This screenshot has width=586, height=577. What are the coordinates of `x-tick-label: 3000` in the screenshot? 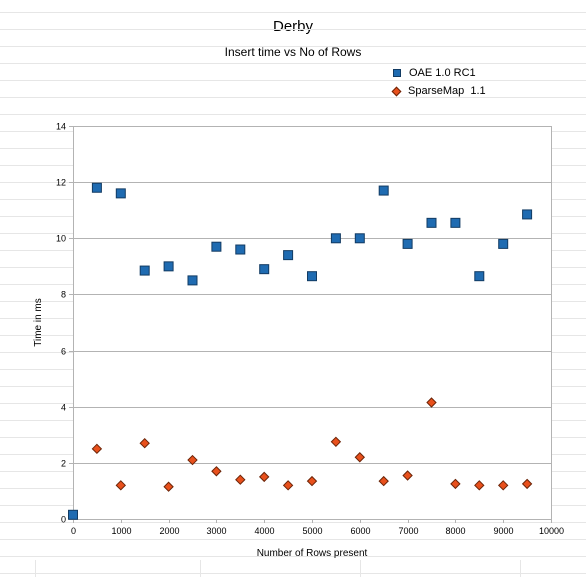 It's located at (216, 531).